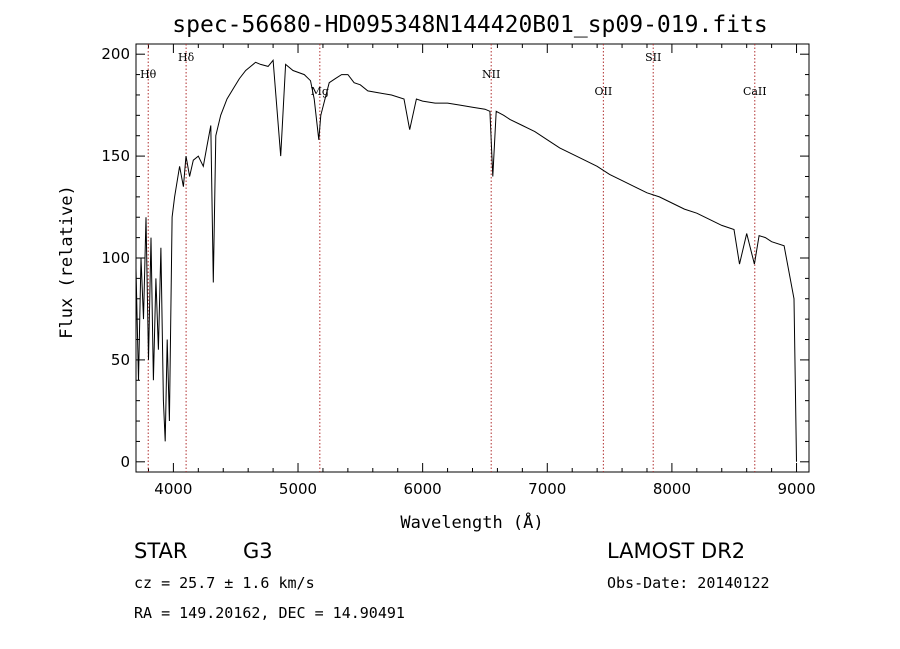 The height and width of the screenshot is (649, 900). Describe the element at coordinates (547, 489) in the screenshot. I see `x-tick-label: 7000` at that location.